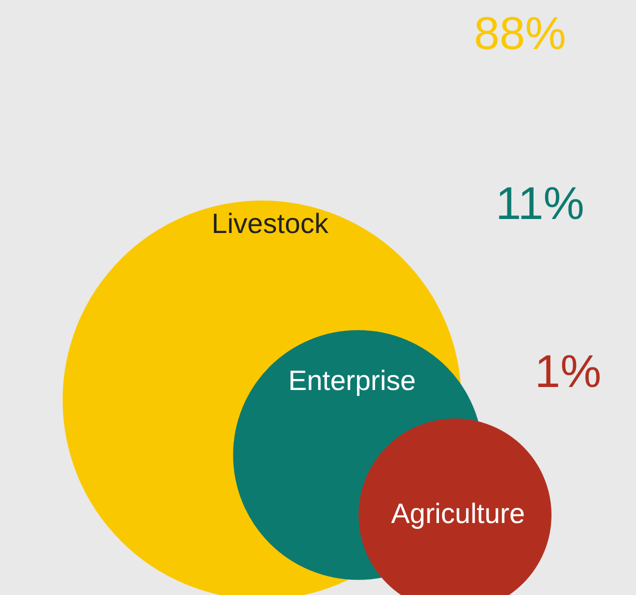  What do you see at coordinates (540, 203) in the screenshot?
I see `data-label: 11%` at bounding box center [540, 203].